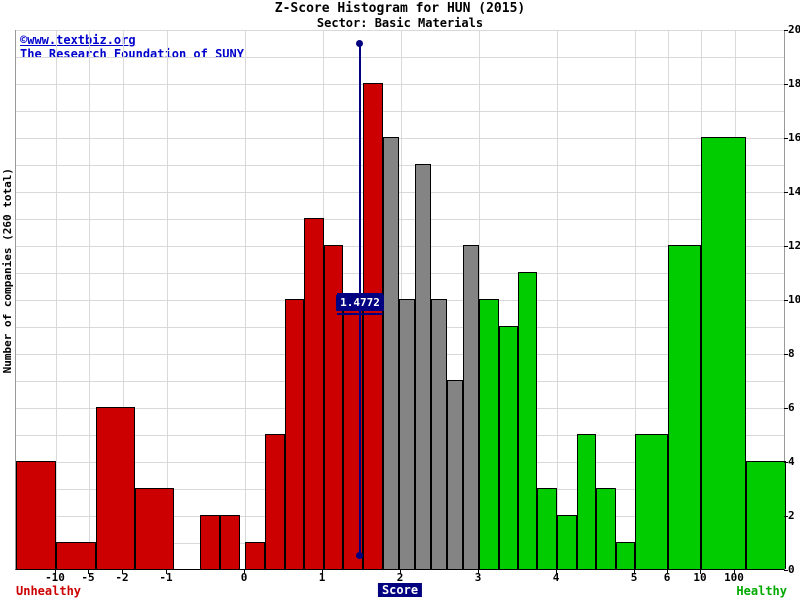 The height and width of the screenshot is (600, 800). What do you see at coordinates (791, 353) in the screenshot?
I see `y-tick-label: 8` at bounding box center [791, 353].